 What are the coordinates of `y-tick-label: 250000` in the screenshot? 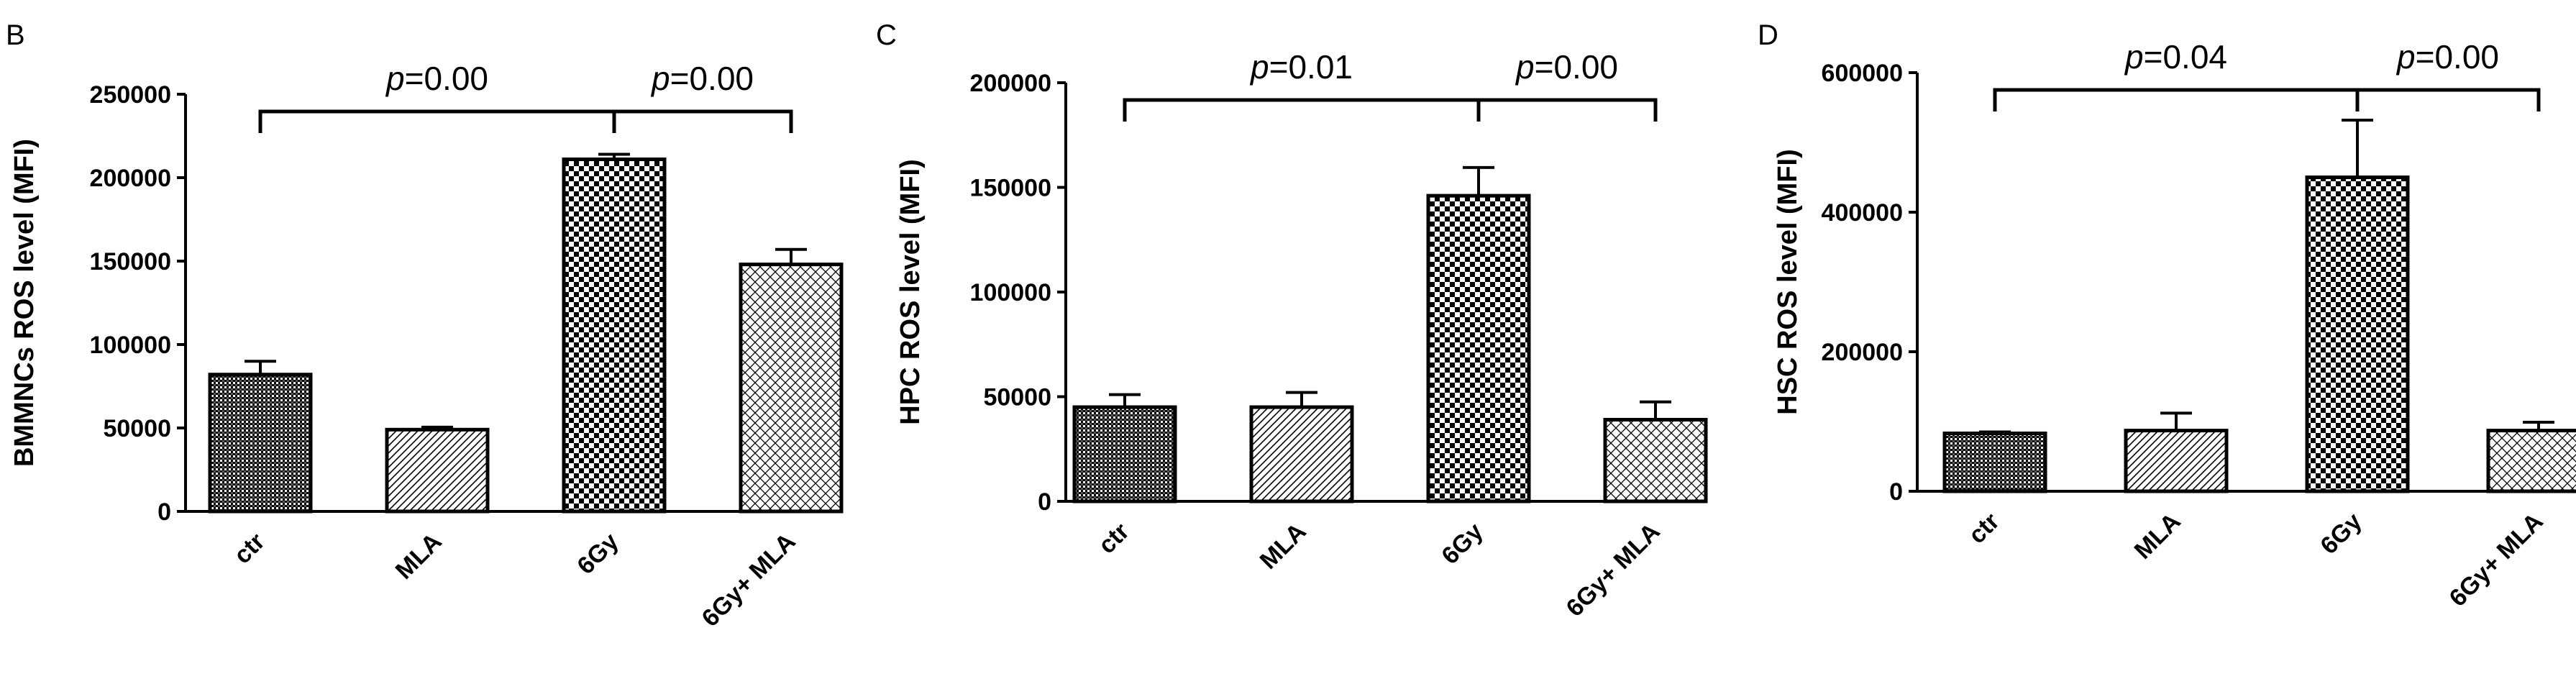 It's located at (130, 95).